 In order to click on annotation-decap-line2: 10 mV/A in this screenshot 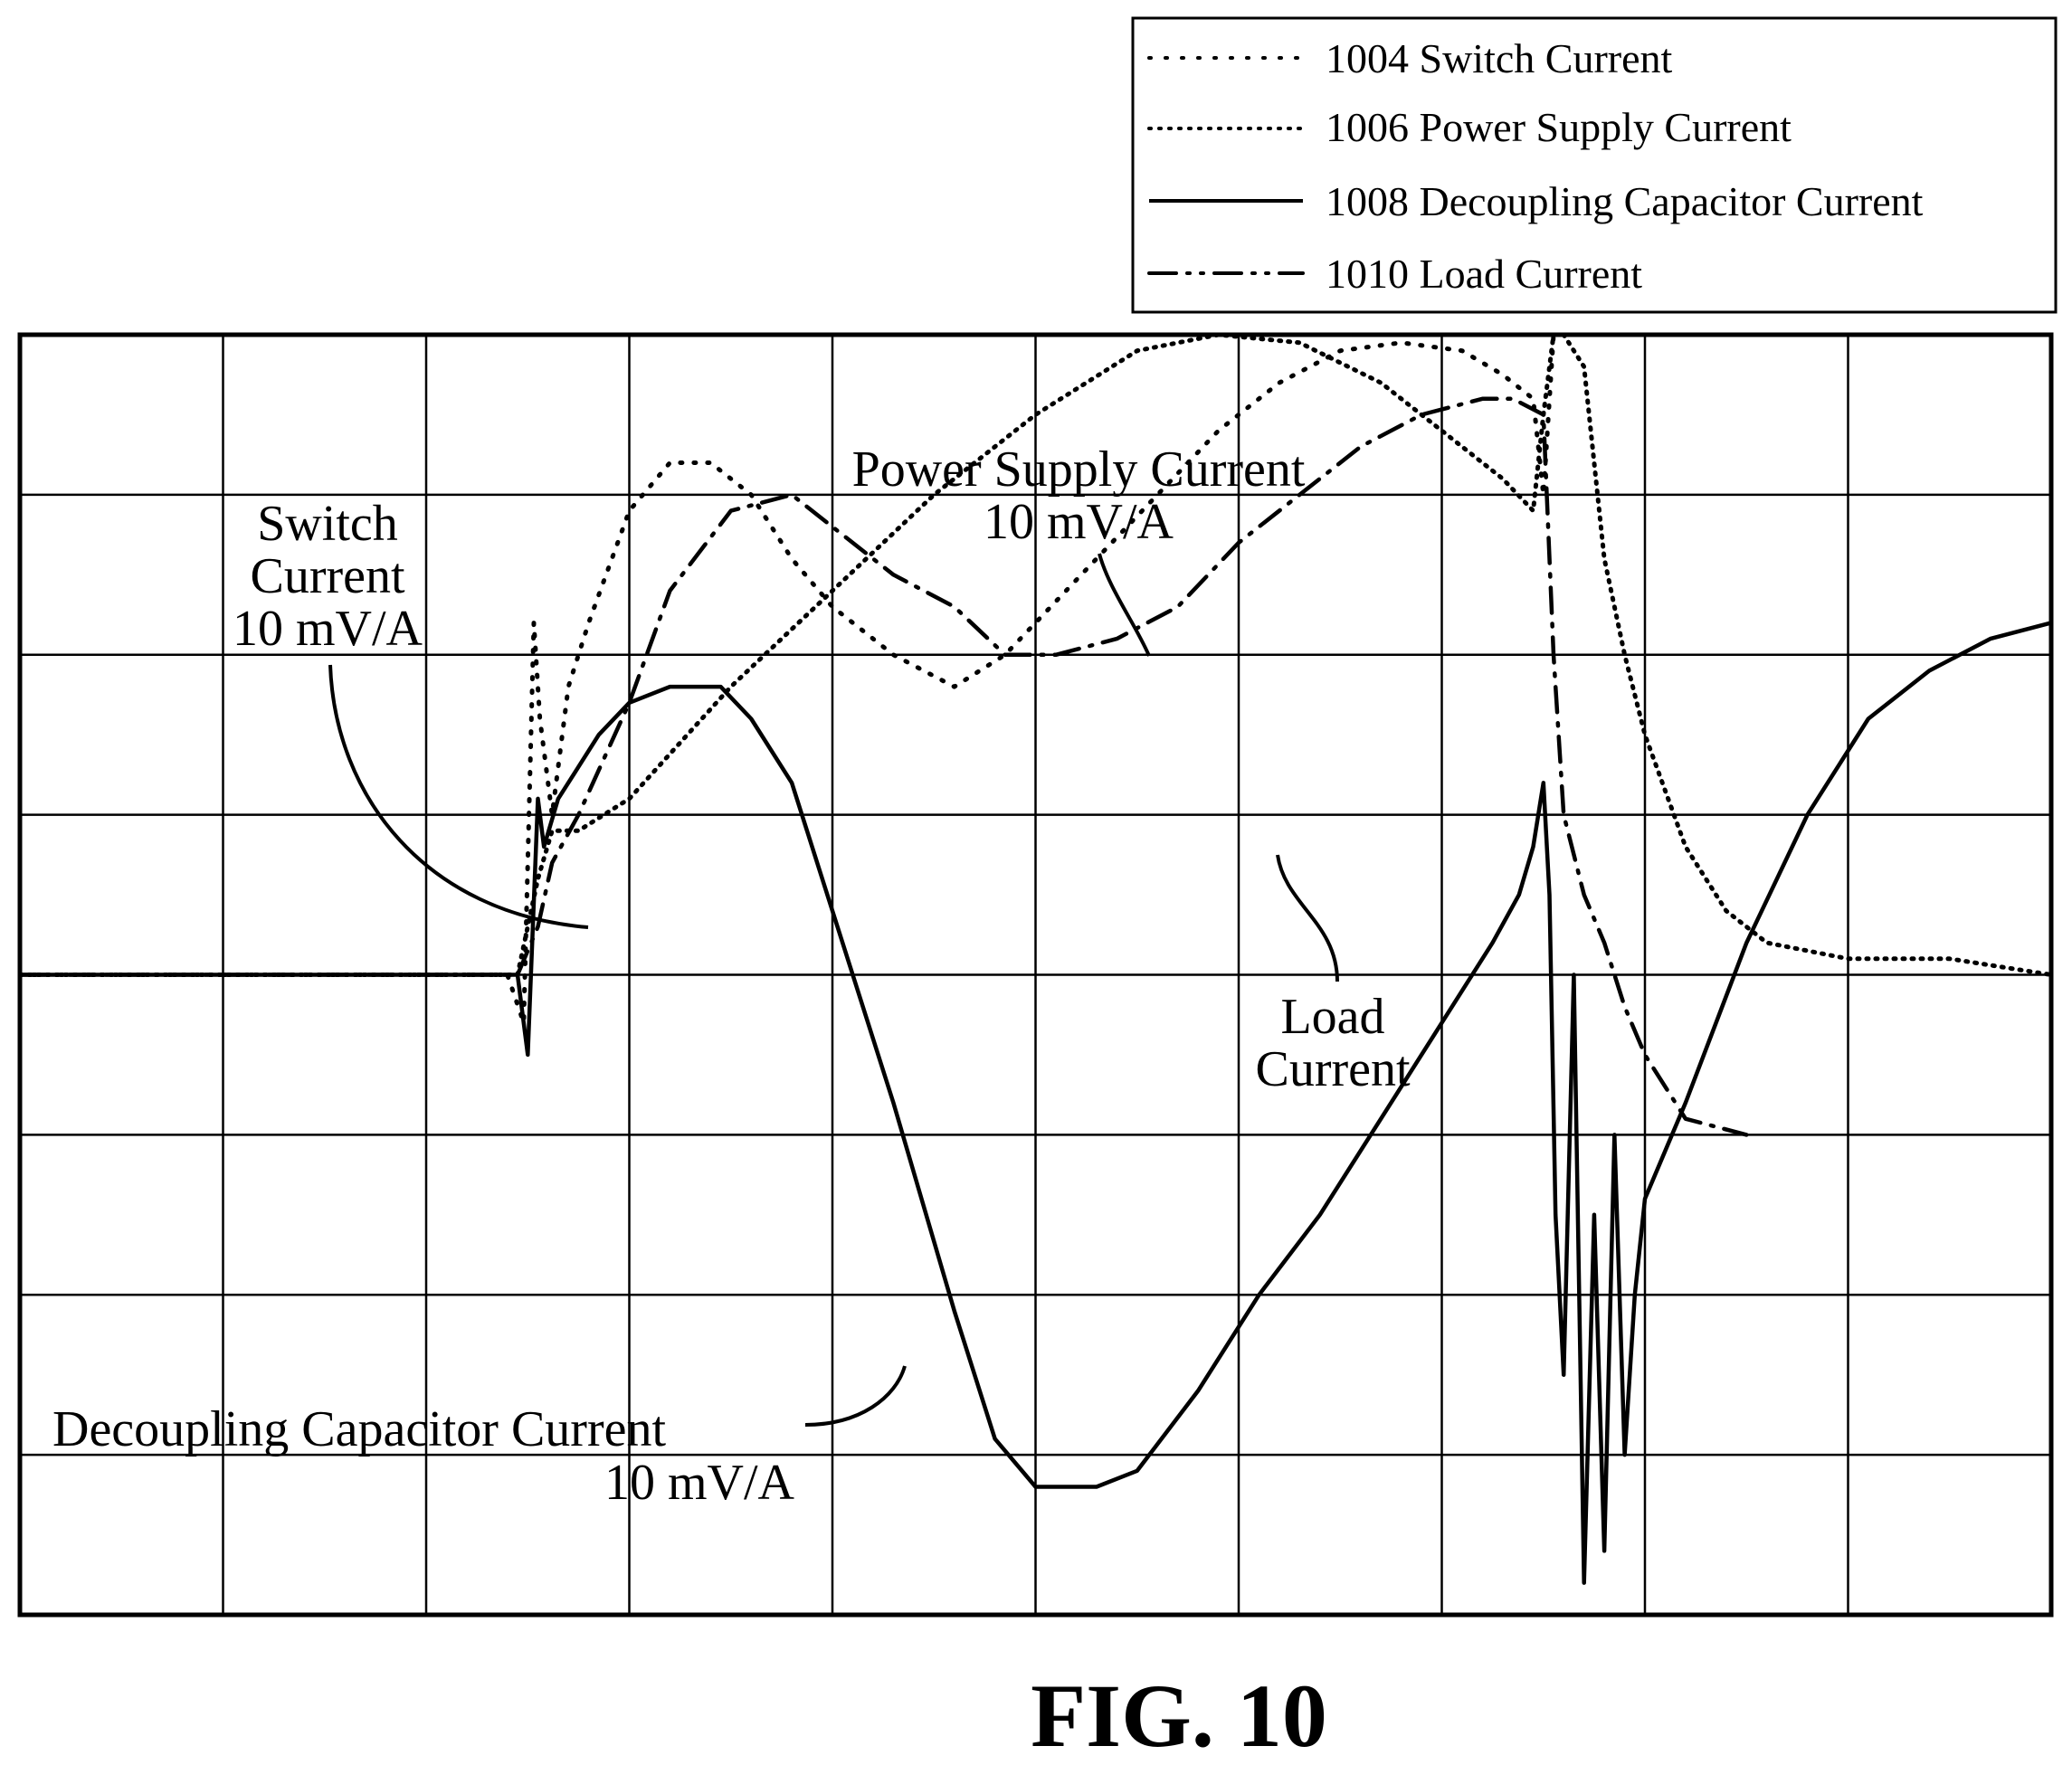, I will do `click(699, 1483)`.